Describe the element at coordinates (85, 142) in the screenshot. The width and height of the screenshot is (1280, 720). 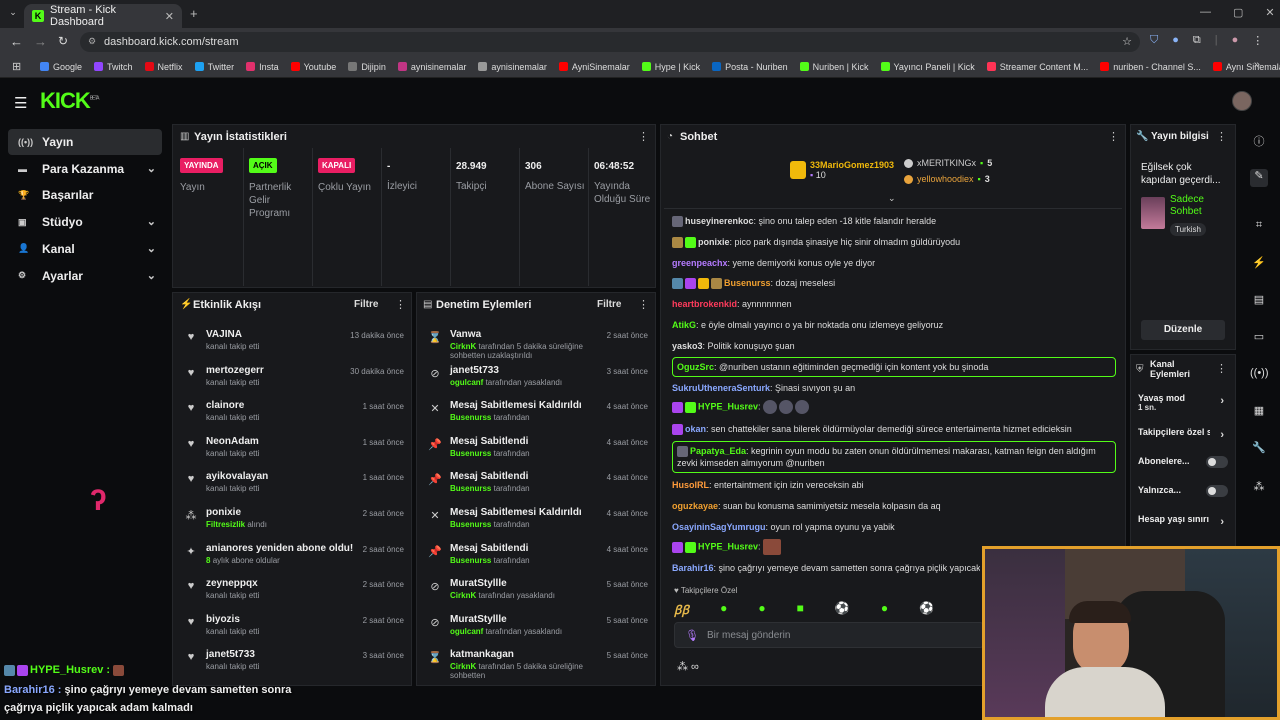
I see `sidebar-item-0: ((•)) Yayın` at that location.